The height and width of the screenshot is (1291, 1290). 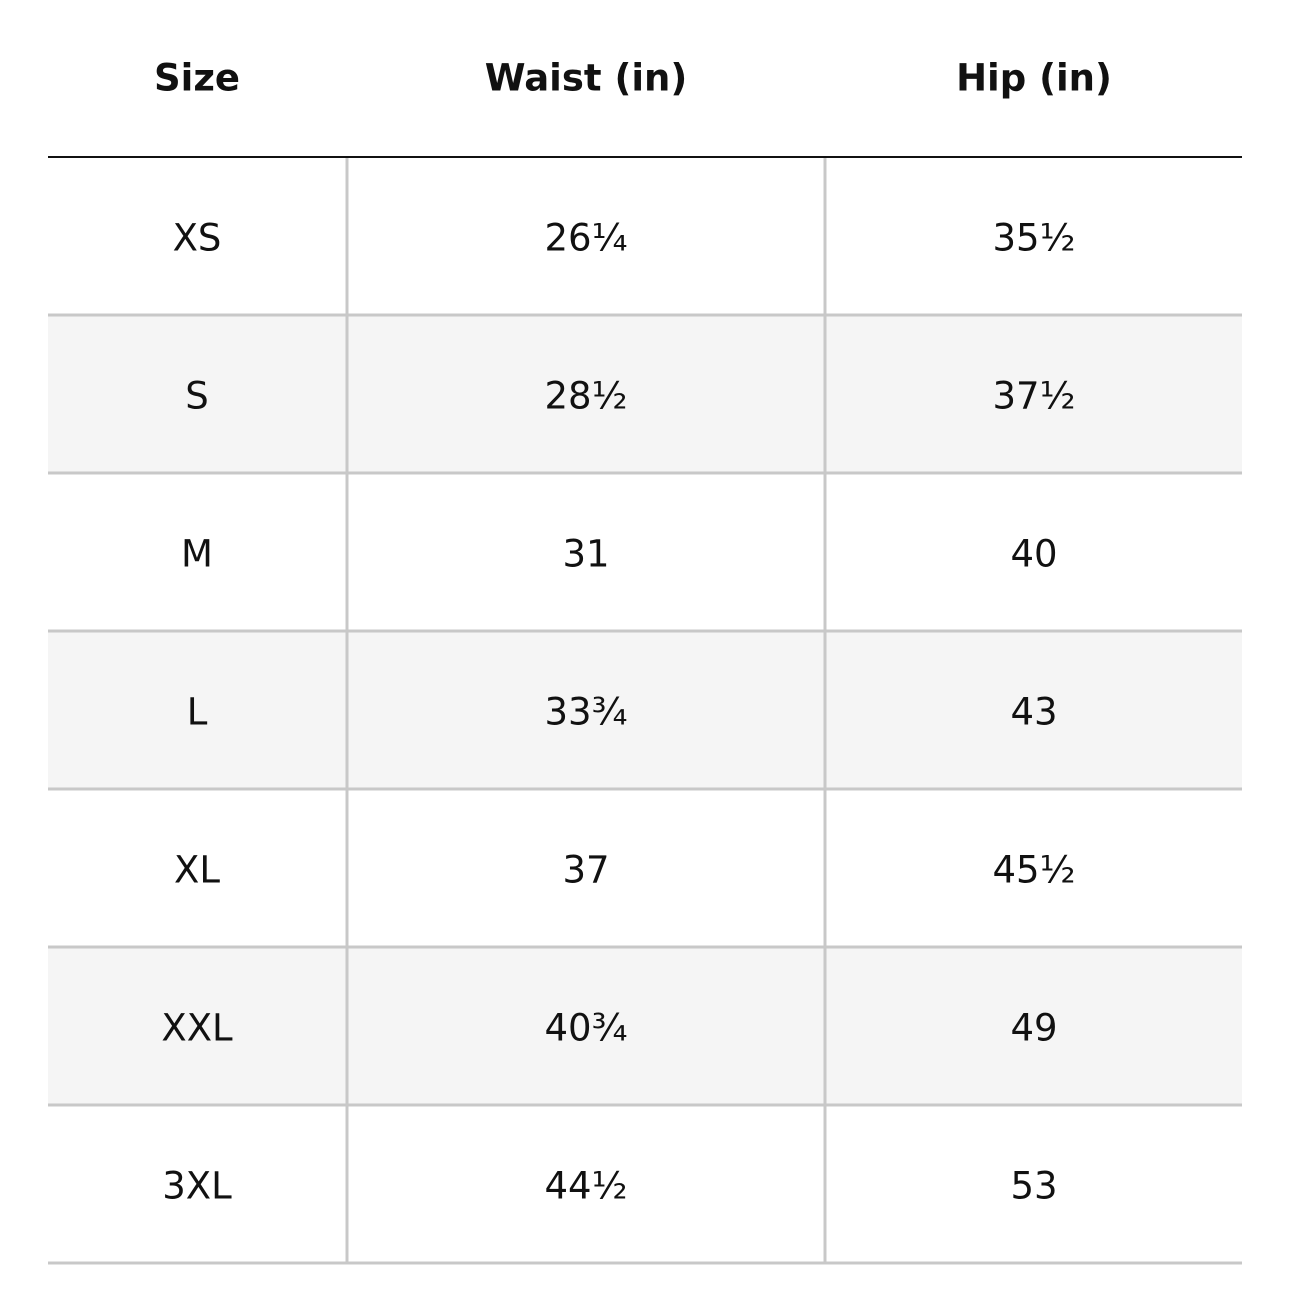 I want to click on table-cell: 43, so click(x=1033, y=712).